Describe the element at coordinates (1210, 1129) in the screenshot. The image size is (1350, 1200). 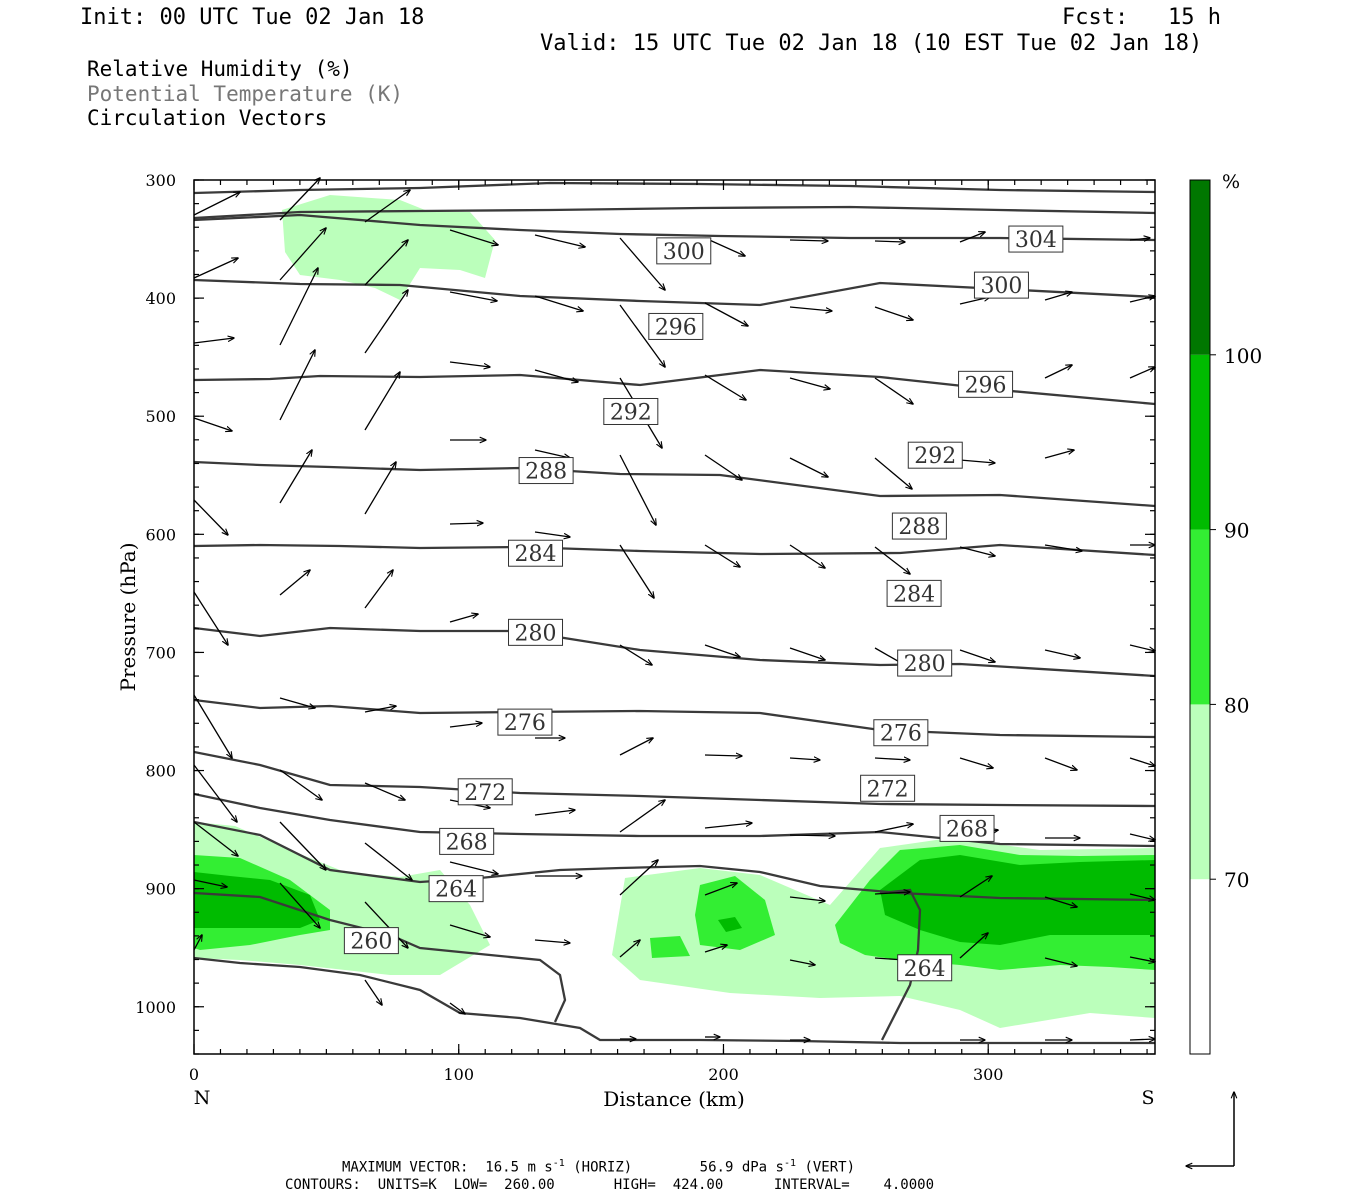
I see `reference-vector` at that location.